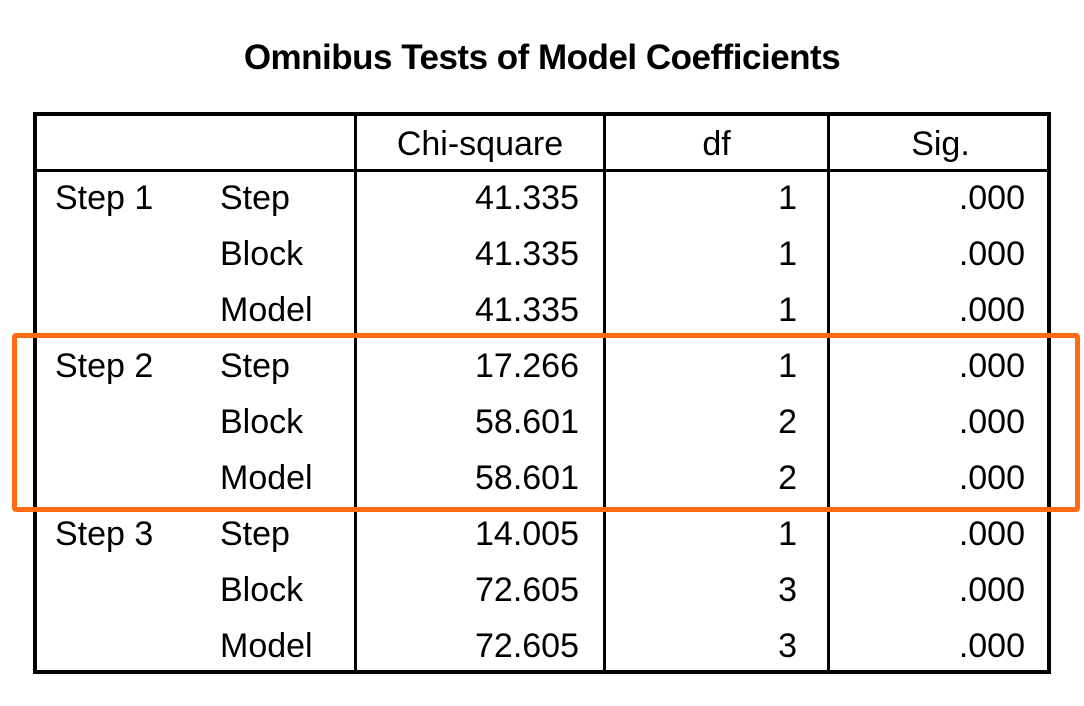  Describe the element at coordinates (104, 366) in the screenshot. I see `step-label: Step 2` at that location.